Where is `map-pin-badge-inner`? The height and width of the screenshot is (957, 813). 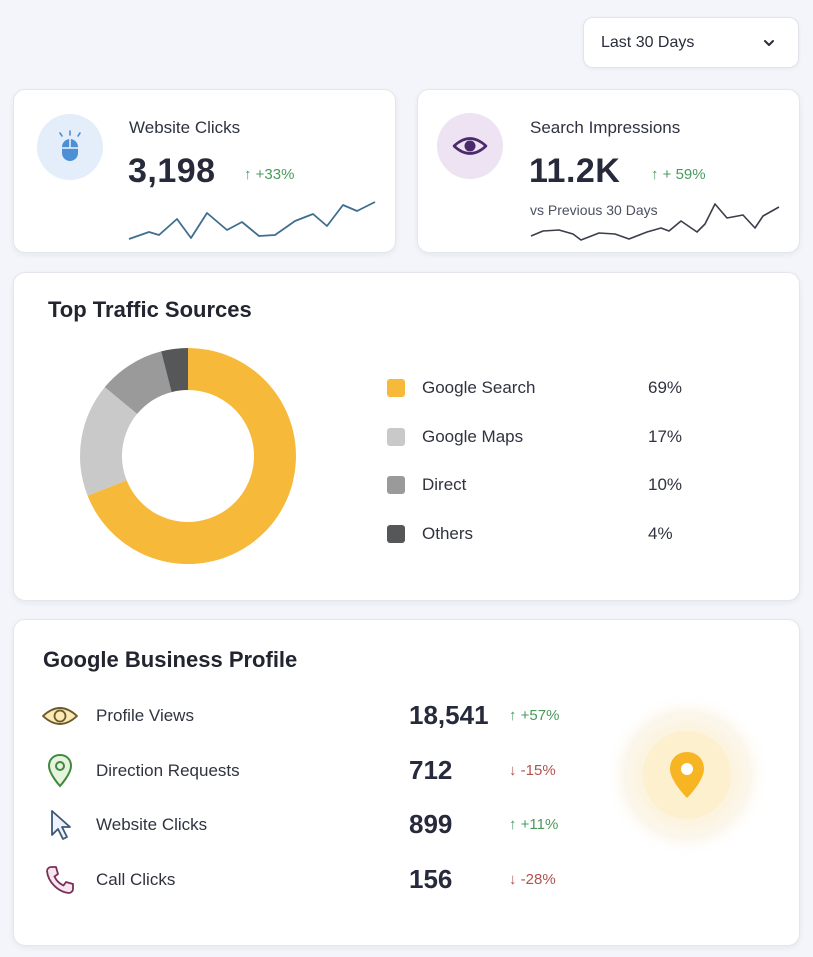
map-pin-badge-inner is located at coordinates (687, 775).